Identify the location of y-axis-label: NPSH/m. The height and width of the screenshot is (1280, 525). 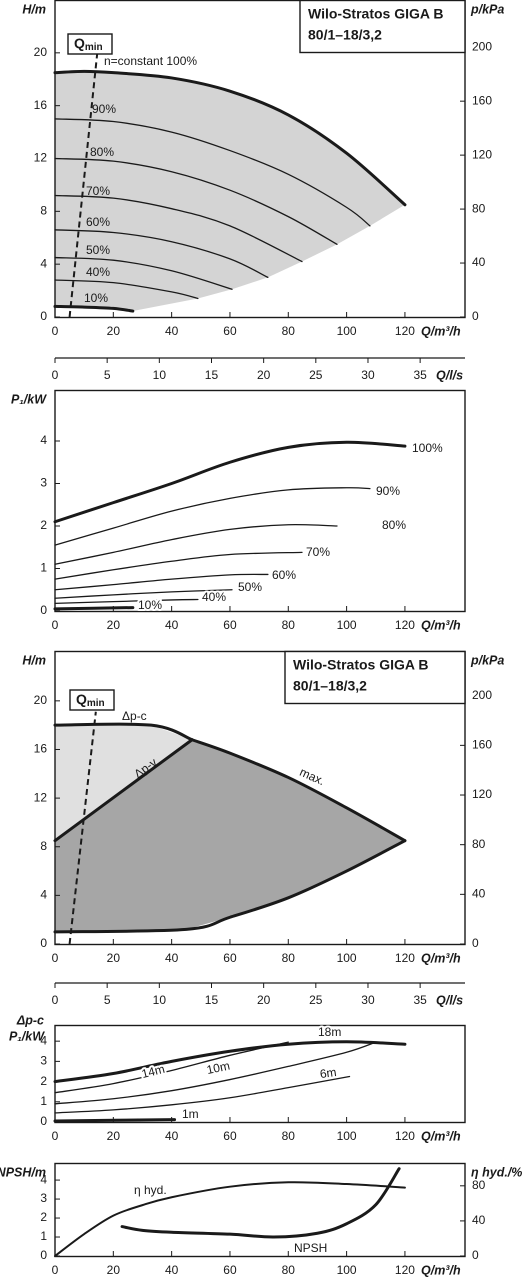
(23, 1172).